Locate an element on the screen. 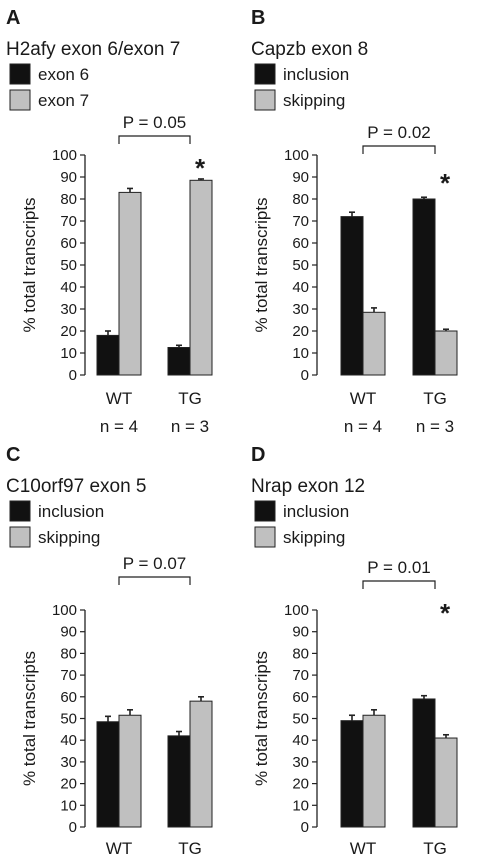  panel-letter: A is located at coordinates (13, 18).